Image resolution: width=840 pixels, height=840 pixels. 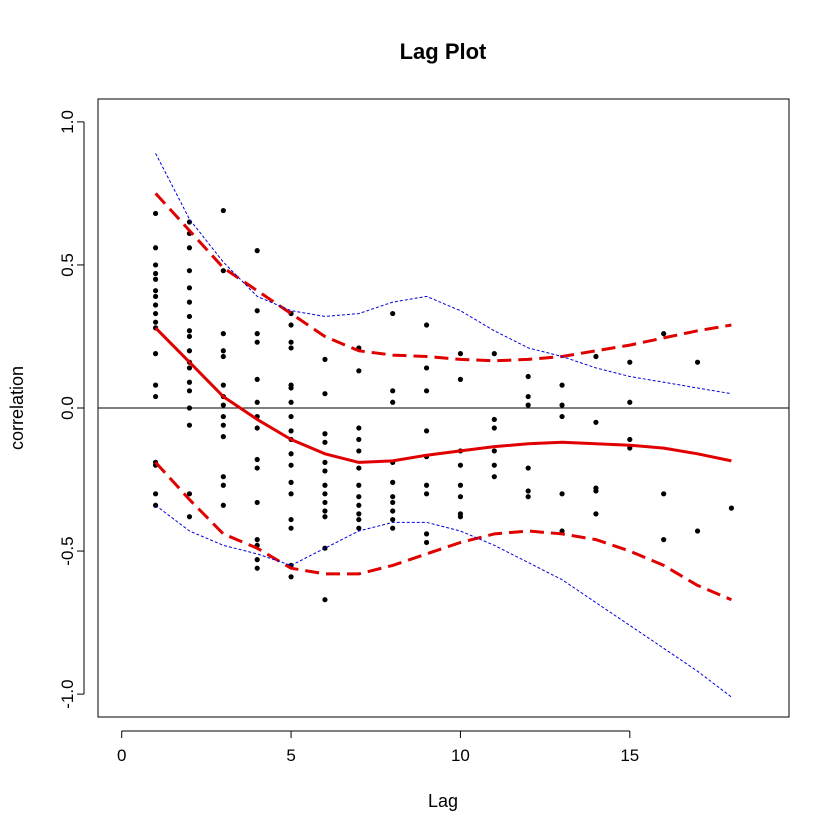 What do you see at coordinates (378, 747) in the screenshot?
I see `x-axis: 0 5 10 15` at bounding box center [378, 747].